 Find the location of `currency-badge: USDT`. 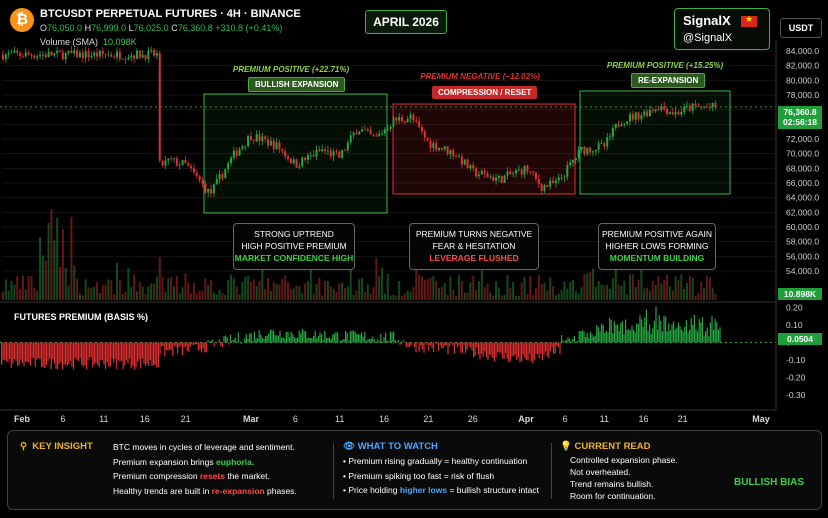

currency-badge: USDT is located at coordinates (801, 28).